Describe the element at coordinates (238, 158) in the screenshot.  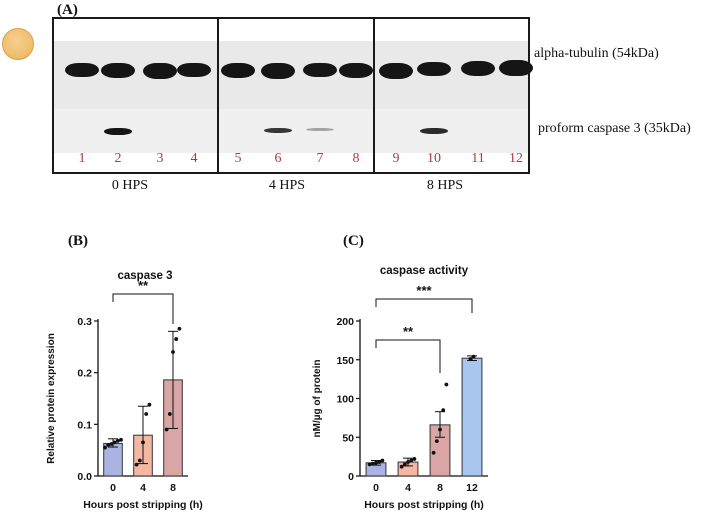
I see `lane-number-5: 5` at that location.